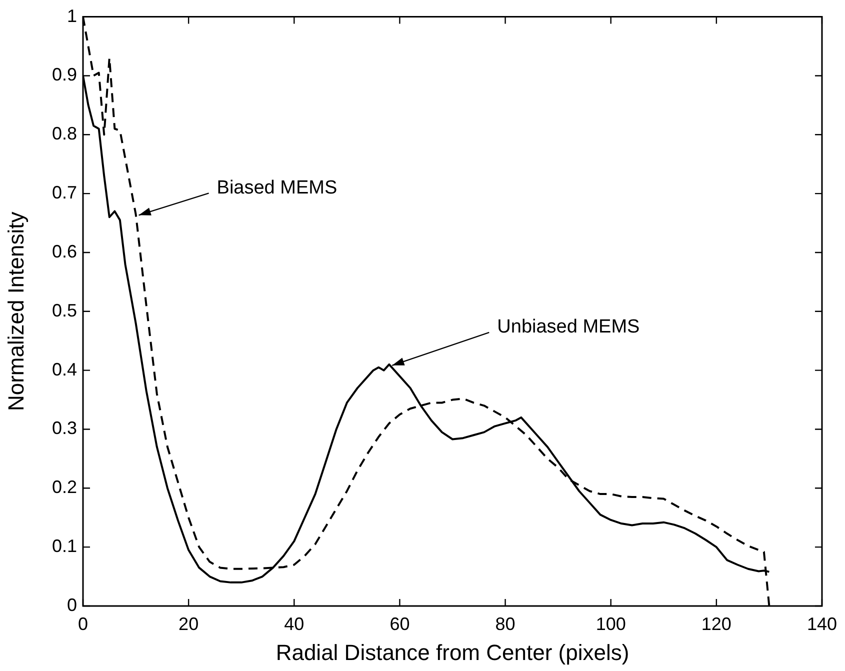 This screenshot has width=845, height=671. What do you see at coordinates (64, 192) in the screenshot?
I see `y-tick-label: 0.7` at bounding box center [64, 192].